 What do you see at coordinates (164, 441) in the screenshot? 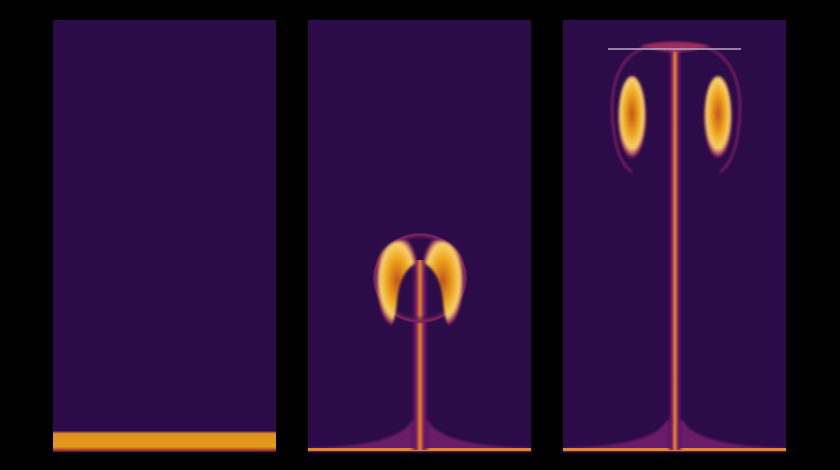
I see `hot-layer` at bounding box center [164, 441].